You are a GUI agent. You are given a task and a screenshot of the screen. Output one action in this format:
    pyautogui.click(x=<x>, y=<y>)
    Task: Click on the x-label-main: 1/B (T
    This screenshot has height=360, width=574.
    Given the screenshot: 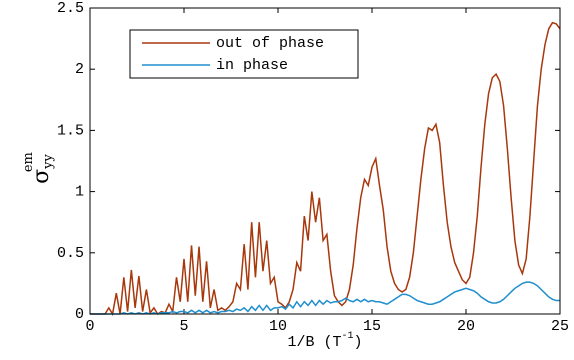 What is the action you would take?
    pyautogui.click(x=314, y=342)
    